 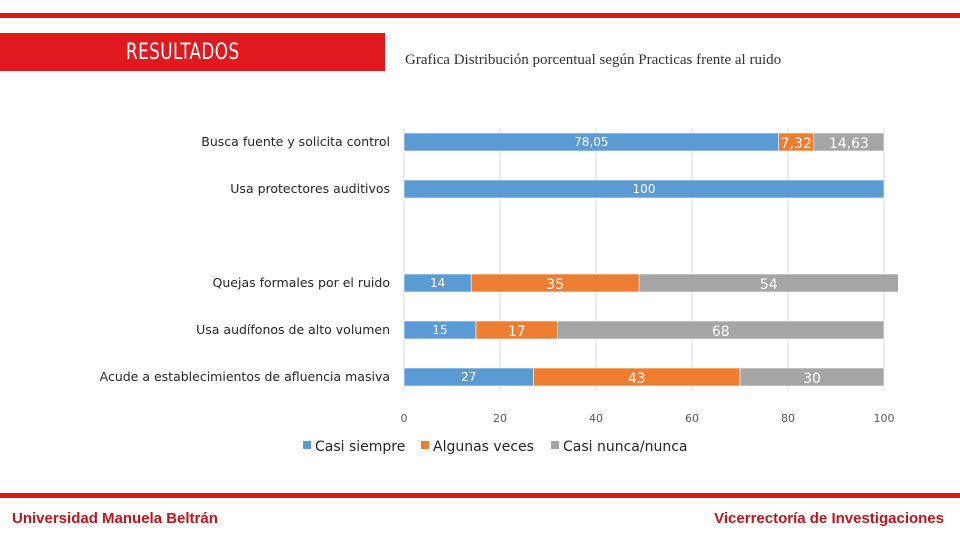 I want to click on data-label: 14, so click(x=437, y=283).